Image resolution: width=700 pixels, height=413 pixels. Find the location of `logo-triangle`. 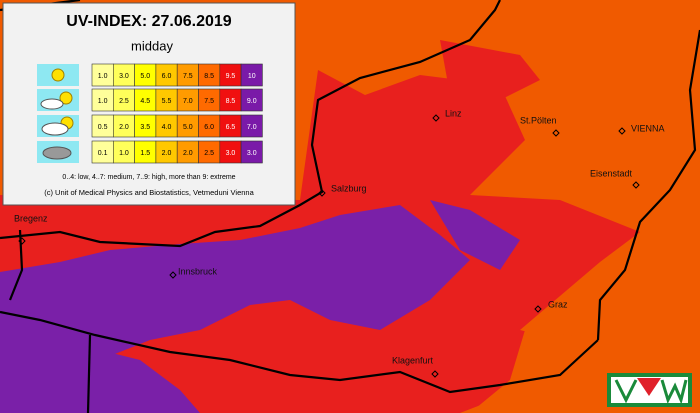

logo-triangle is located at coordinates (649, 387).